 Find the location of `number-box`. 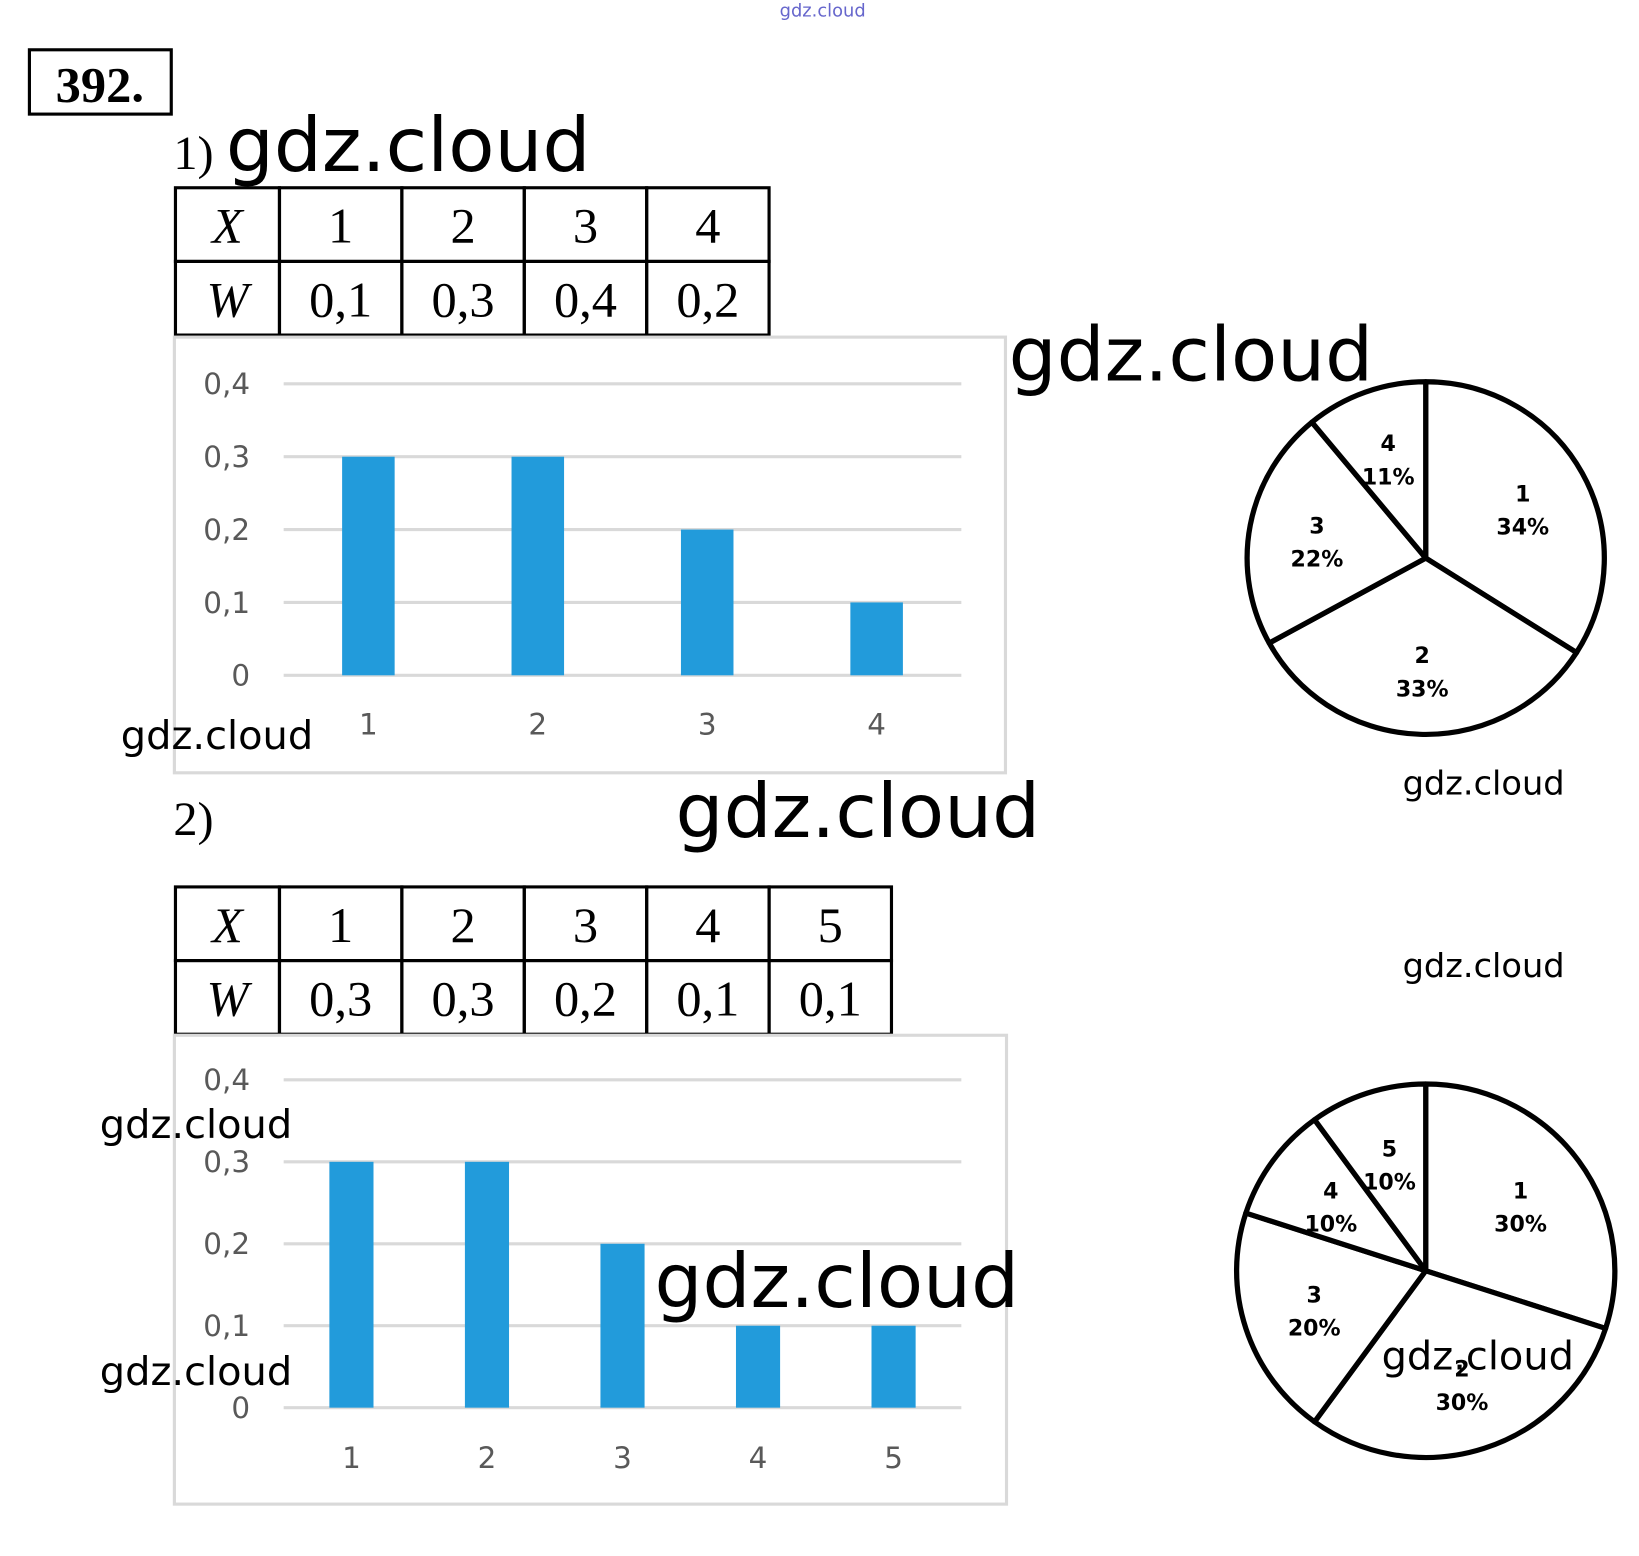

number-box is located at coordinates (100, 82).